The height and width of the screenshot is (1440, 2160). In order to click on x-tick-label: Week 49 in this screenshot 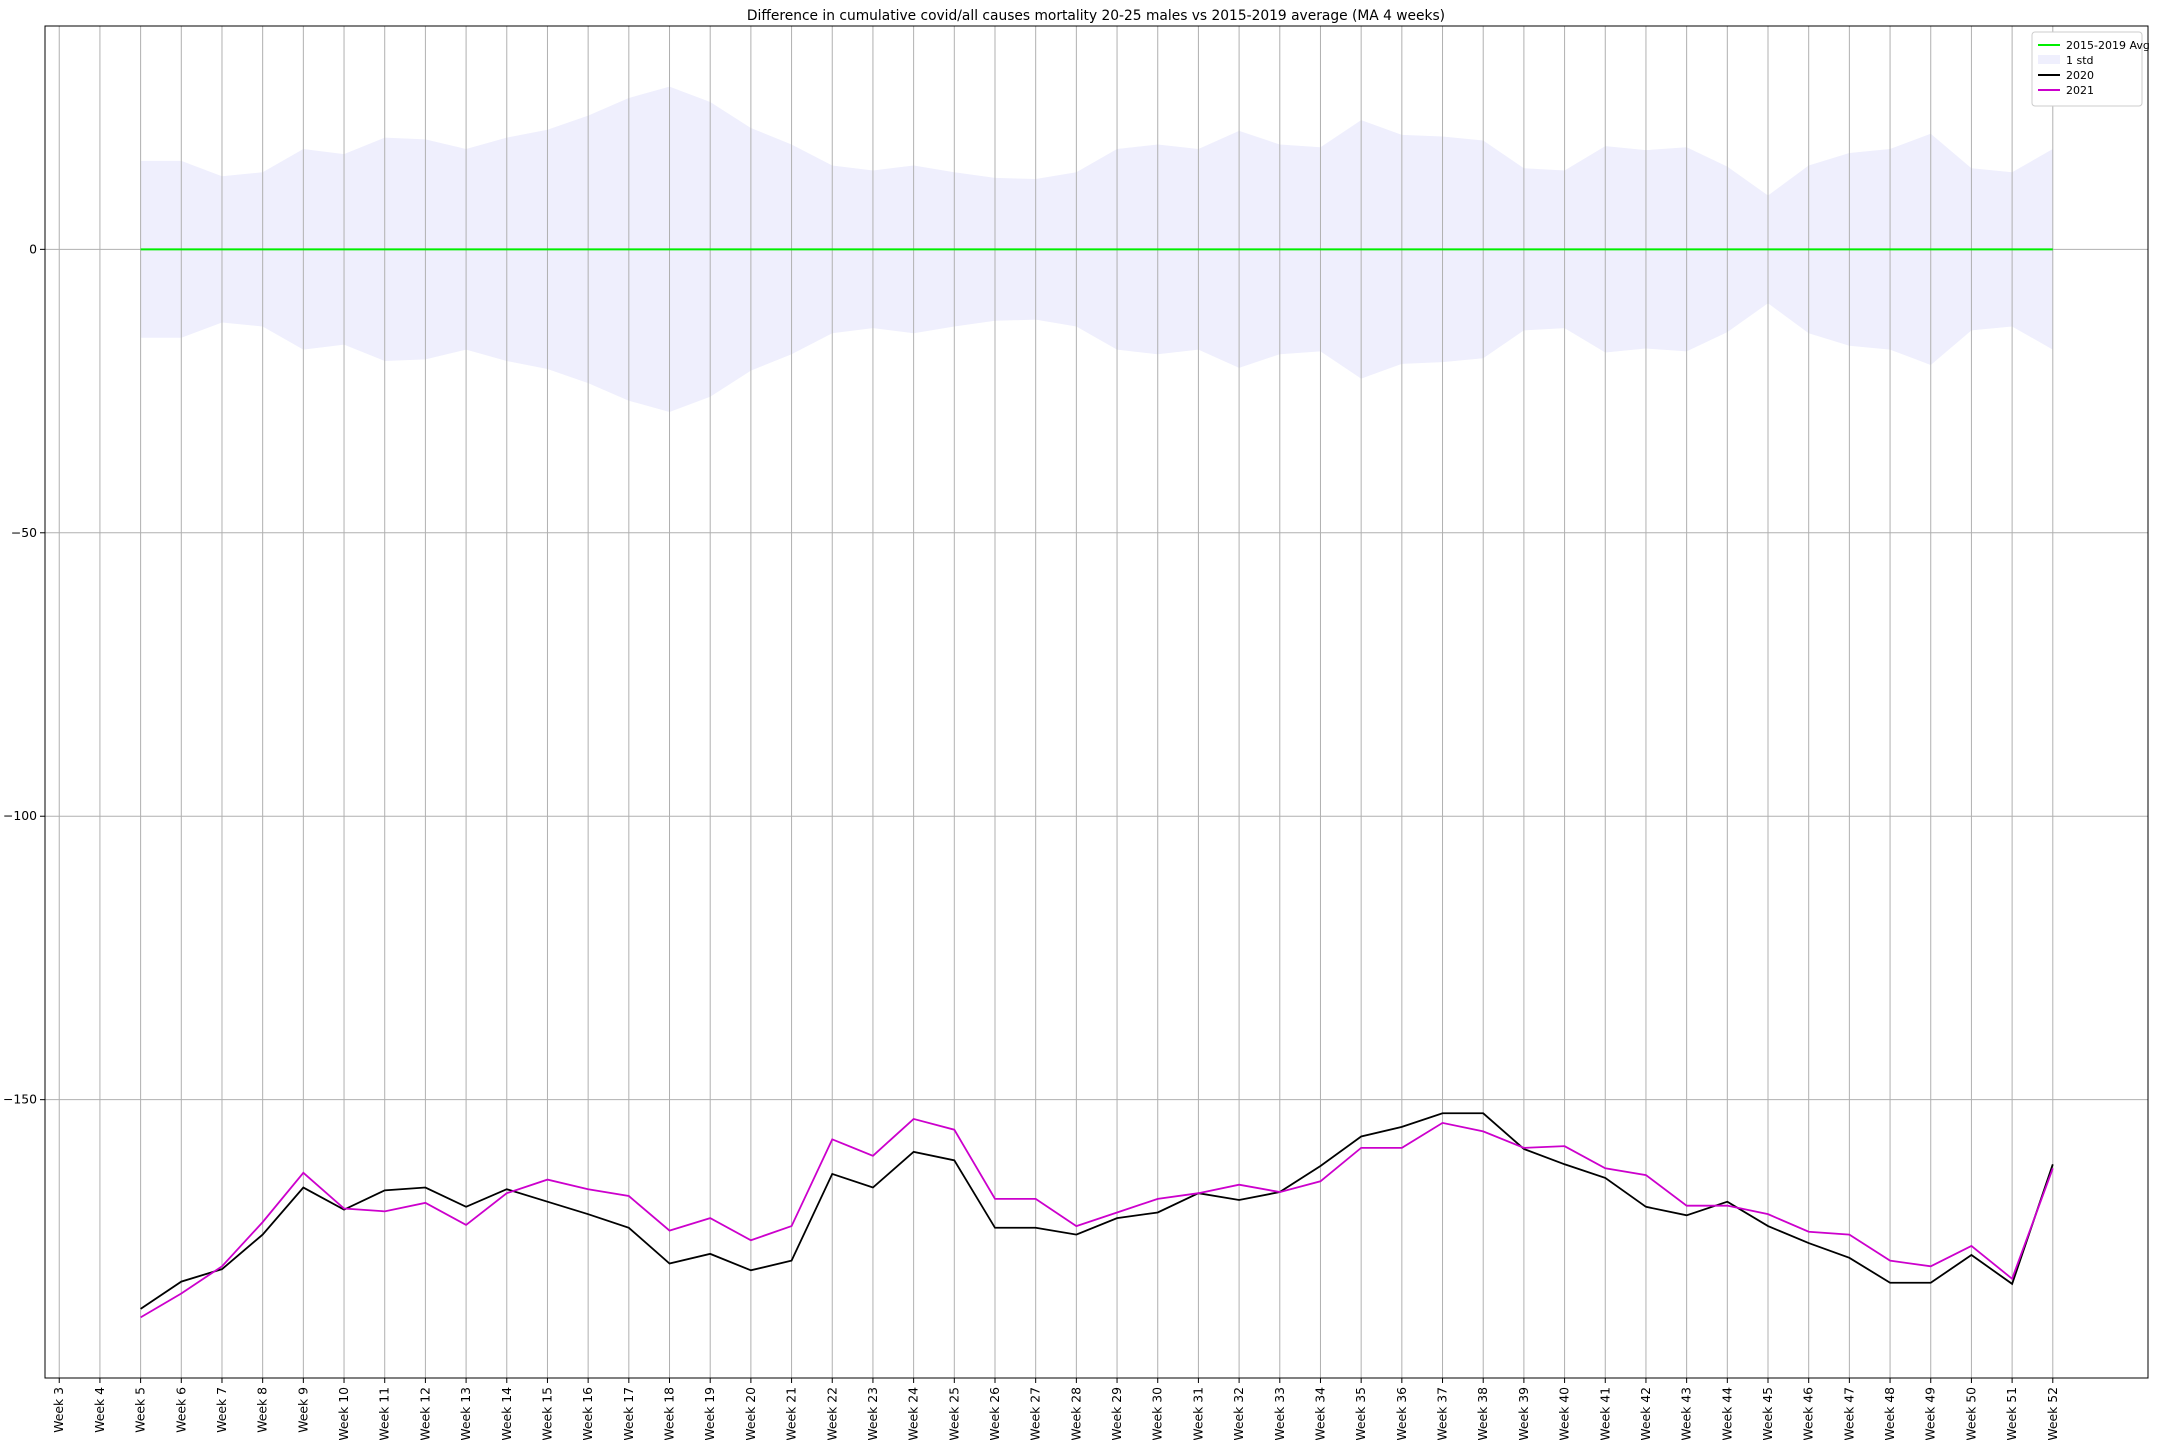, I will do `click(1930, 1413)`.